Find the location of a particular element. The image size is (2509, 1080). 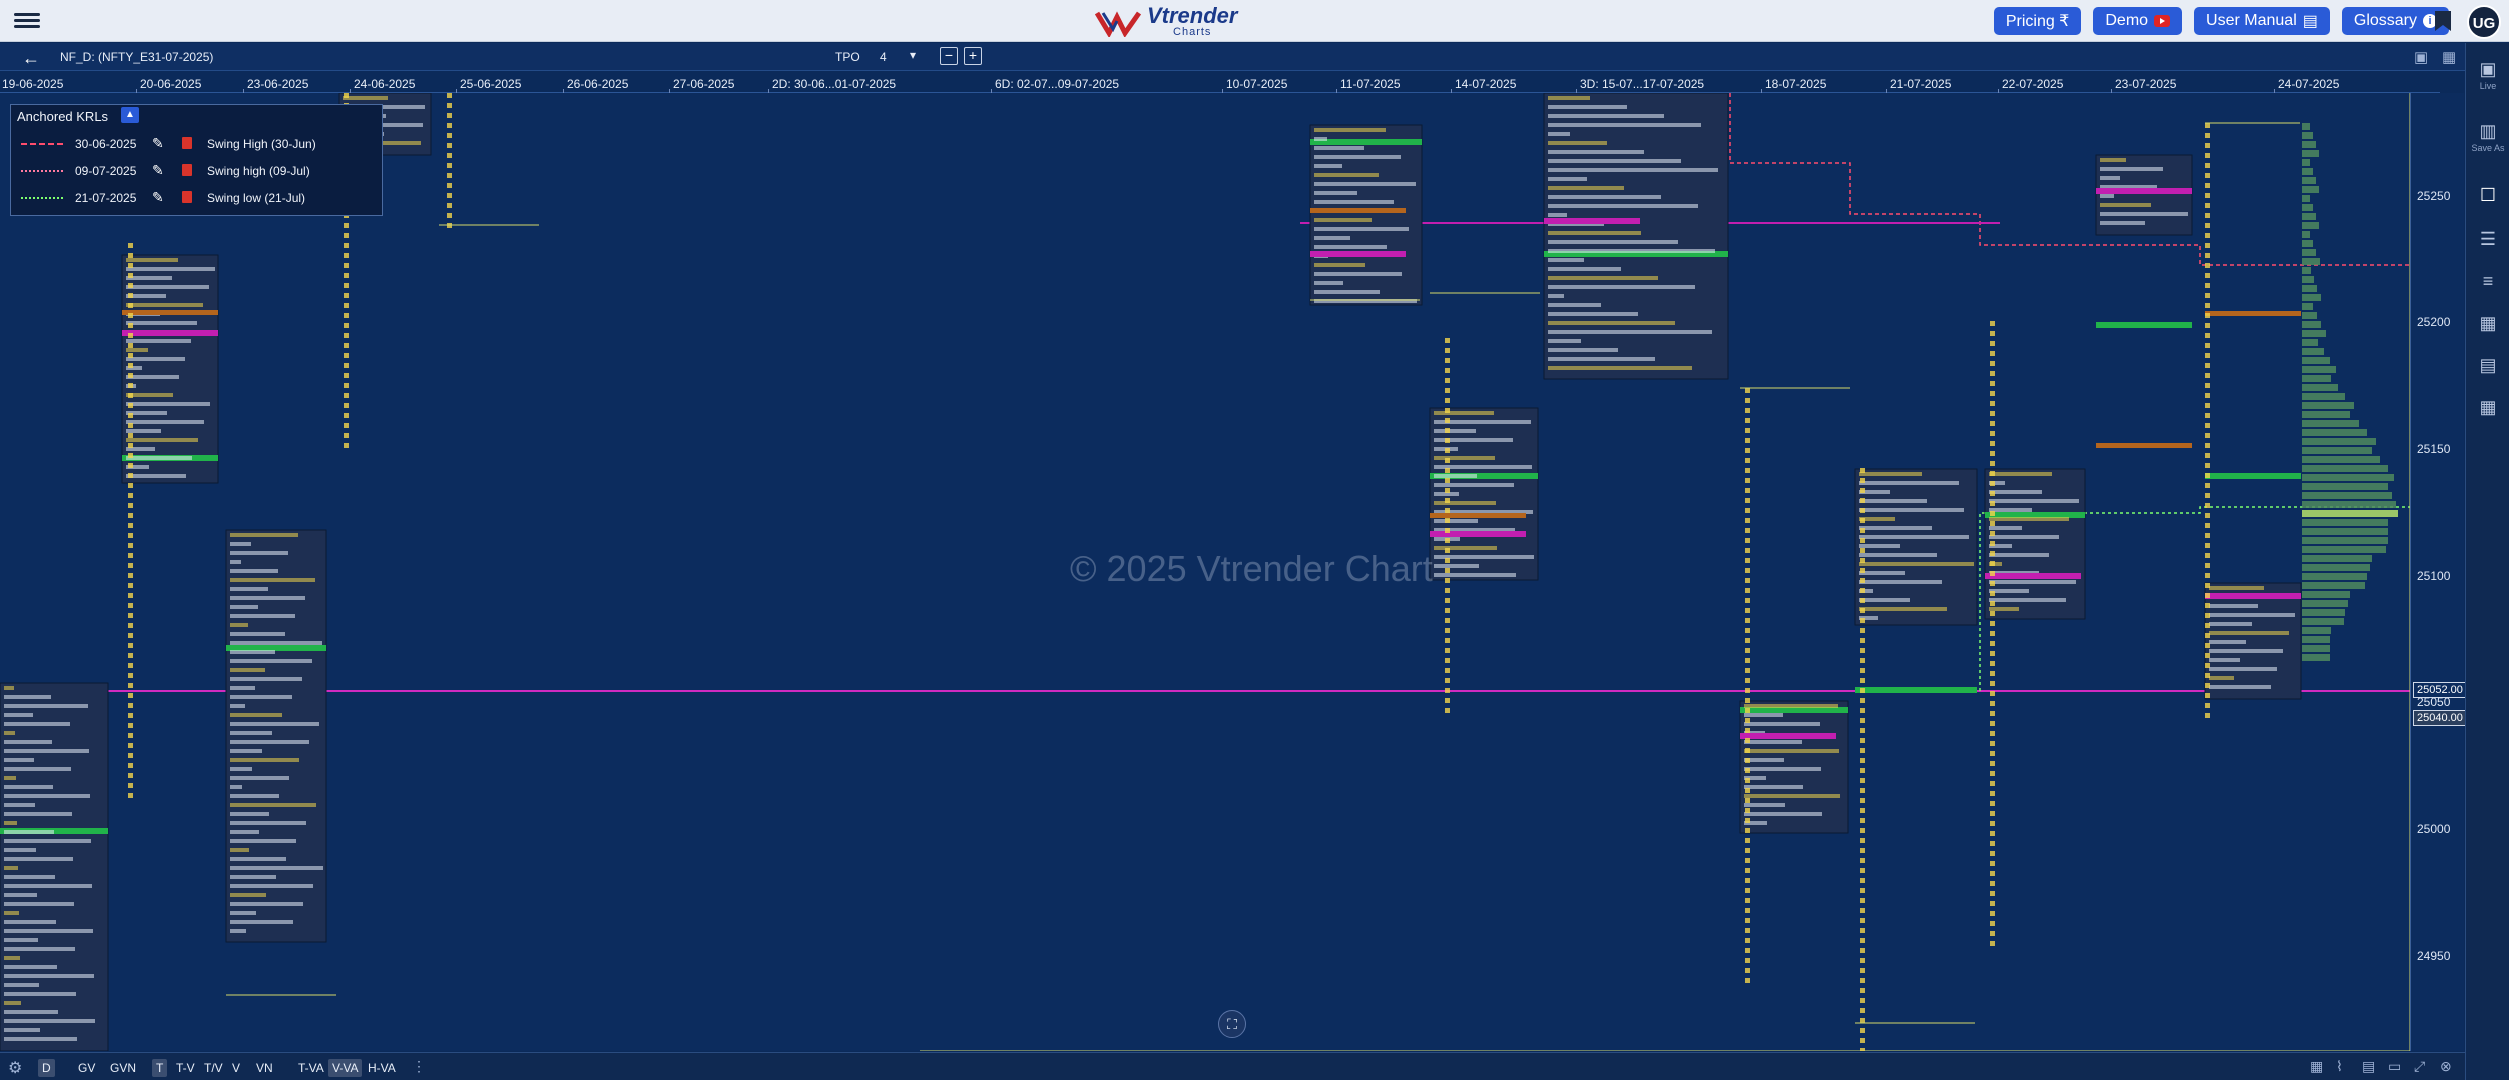

krl-line-swatch is located at coordinates (42, 171).